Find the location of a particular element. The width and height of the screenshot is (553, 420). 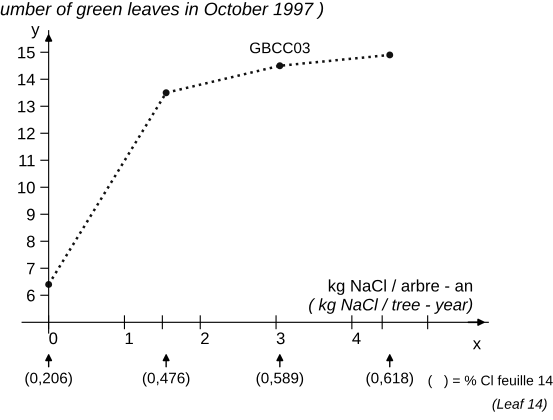

text: (Leaf 14) is located at coordinates (519, 405).